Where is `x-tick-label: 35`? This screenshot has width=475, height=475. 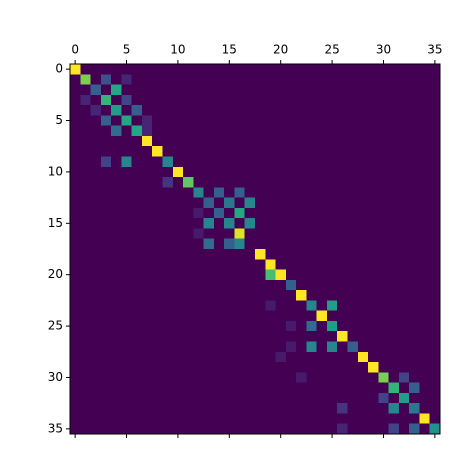
x-tick-label: 35 is located at coordinates (434, 50).